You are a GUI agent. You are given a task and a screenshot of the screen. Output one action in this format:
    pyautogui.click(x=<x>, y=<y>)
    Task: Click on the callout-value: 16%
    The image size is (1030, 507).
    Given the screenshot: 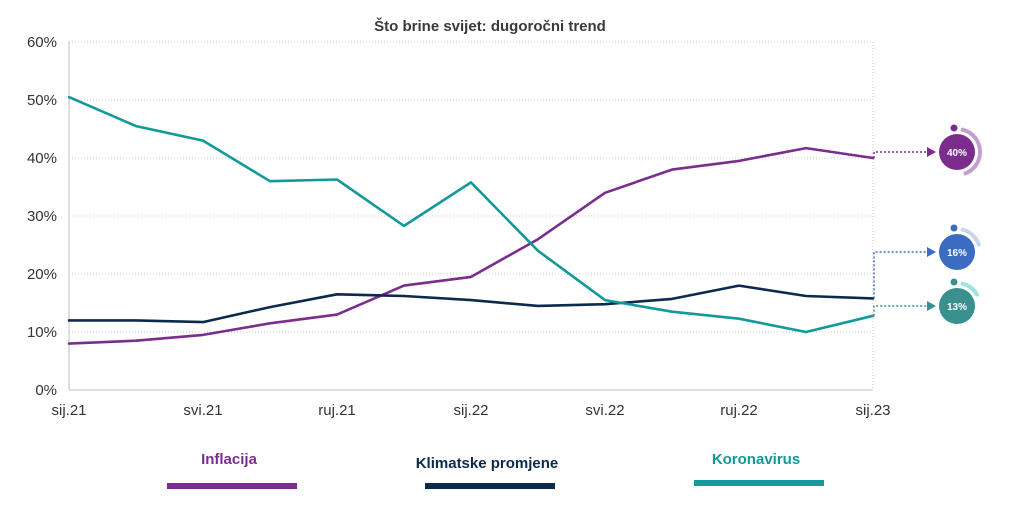 What is the action you would take?
    pyautogui.click(x=957, y=253)
    